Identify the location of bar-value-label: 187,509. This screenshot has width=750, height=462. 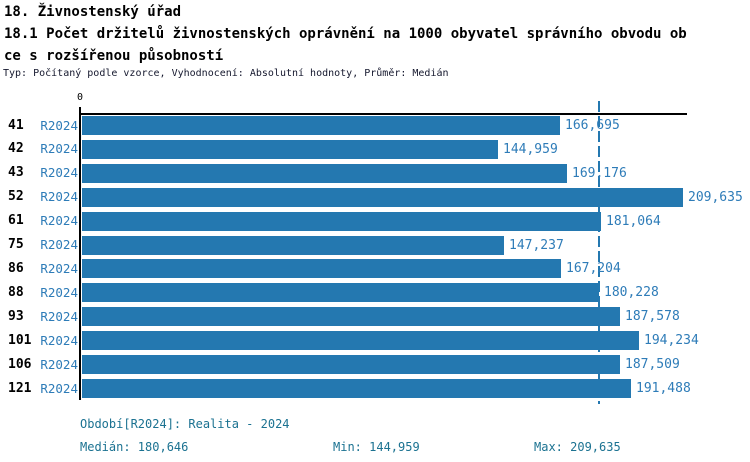
(652, 365).